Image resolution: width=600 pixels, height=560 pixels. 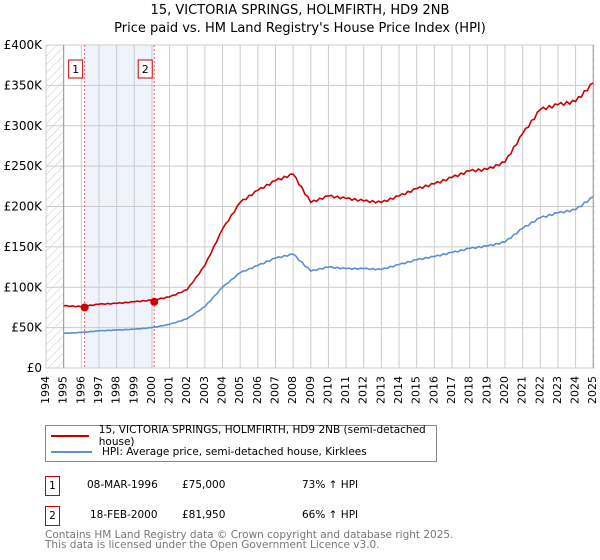 What do you see at coordinates (204, 485) in the screenshot?
I see `sale-price: £75,000` at bounding box center [204, 485].